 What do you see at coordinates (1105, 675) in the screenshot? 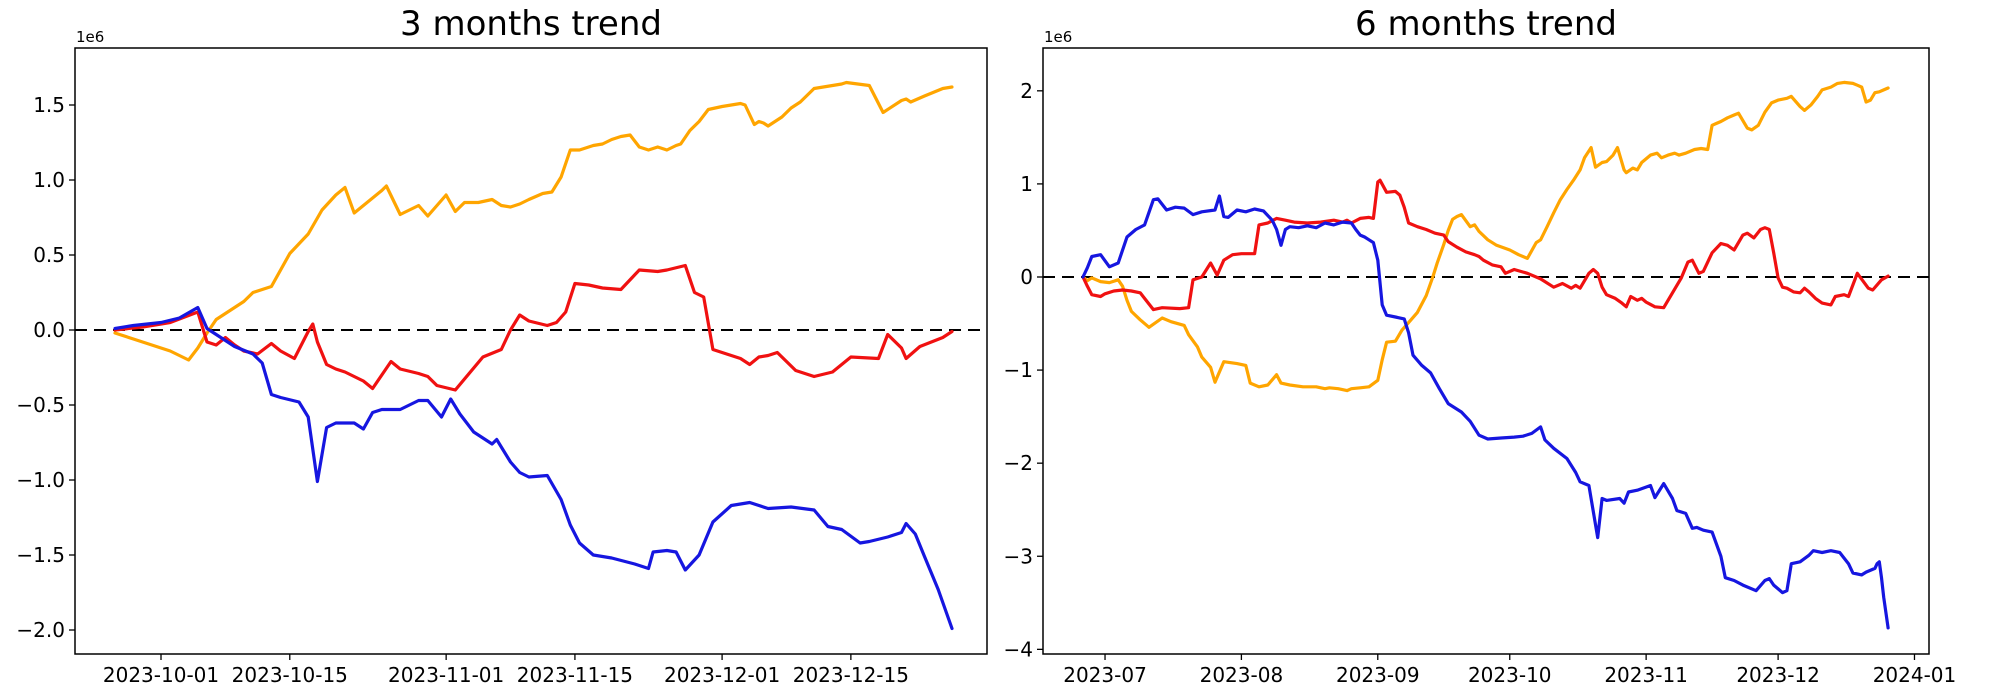
I see `x-tick-label: 2023-07` at bounding box center [1105, 675].